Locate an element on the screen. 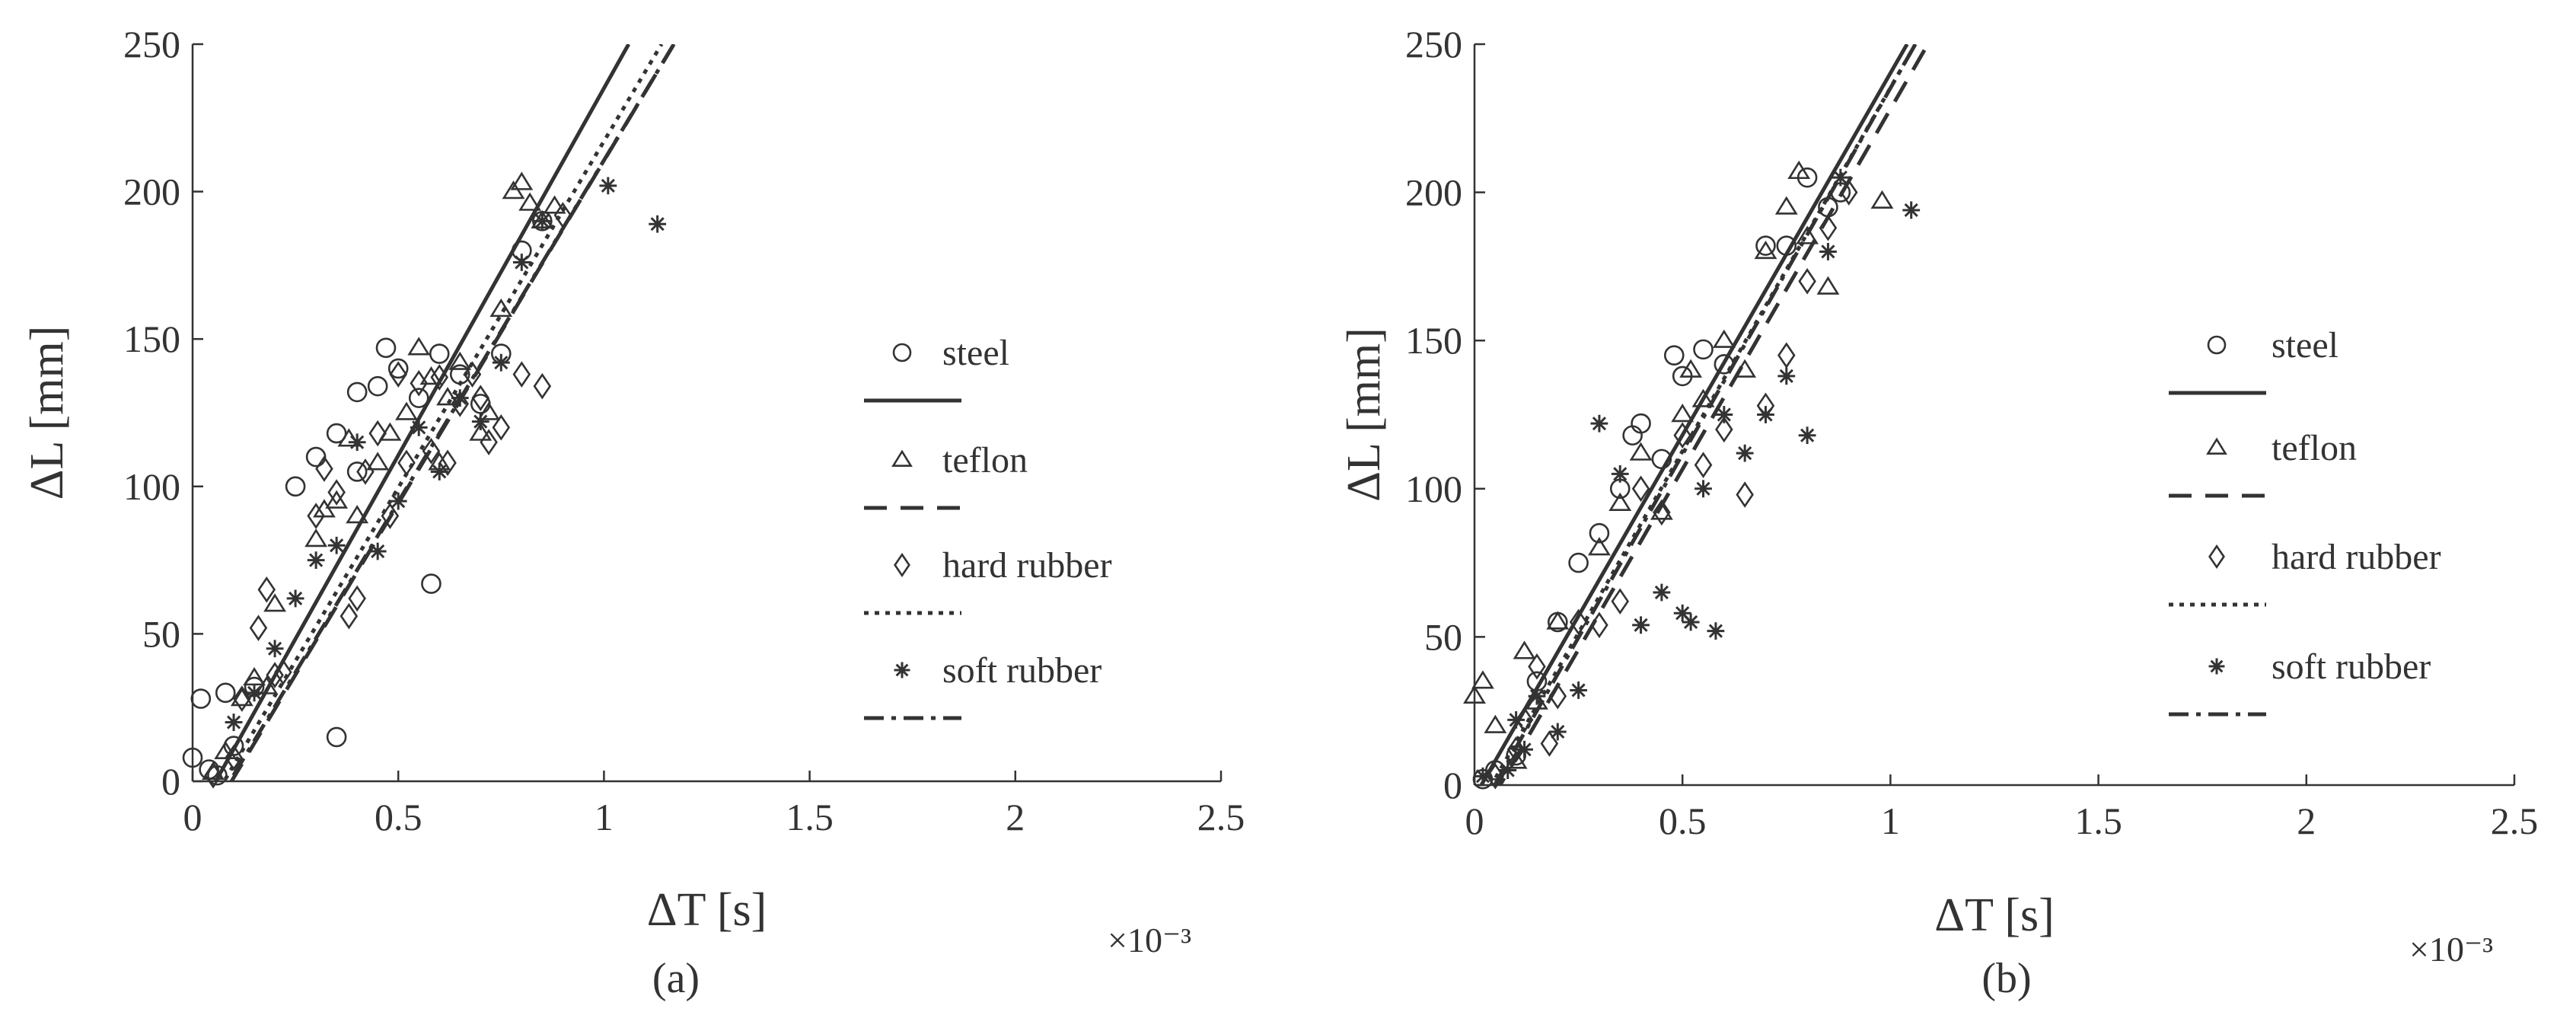 The width and height of the screenshot is (2576, 1012). x-tick-label: 0 is located at coordinates (1475, 821).